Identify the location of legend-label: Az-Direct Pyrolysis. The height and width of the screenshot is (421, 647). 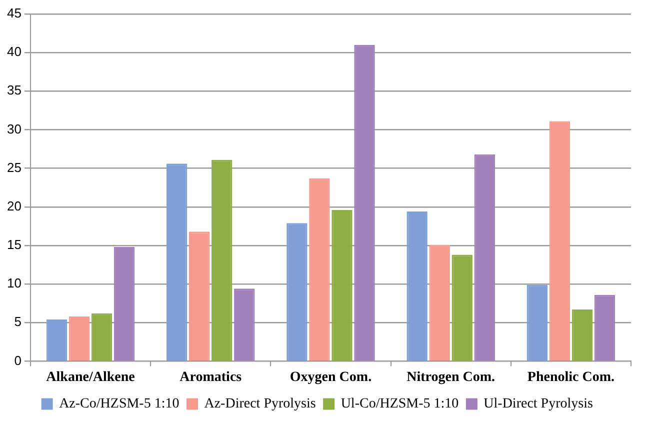
(260, 404).